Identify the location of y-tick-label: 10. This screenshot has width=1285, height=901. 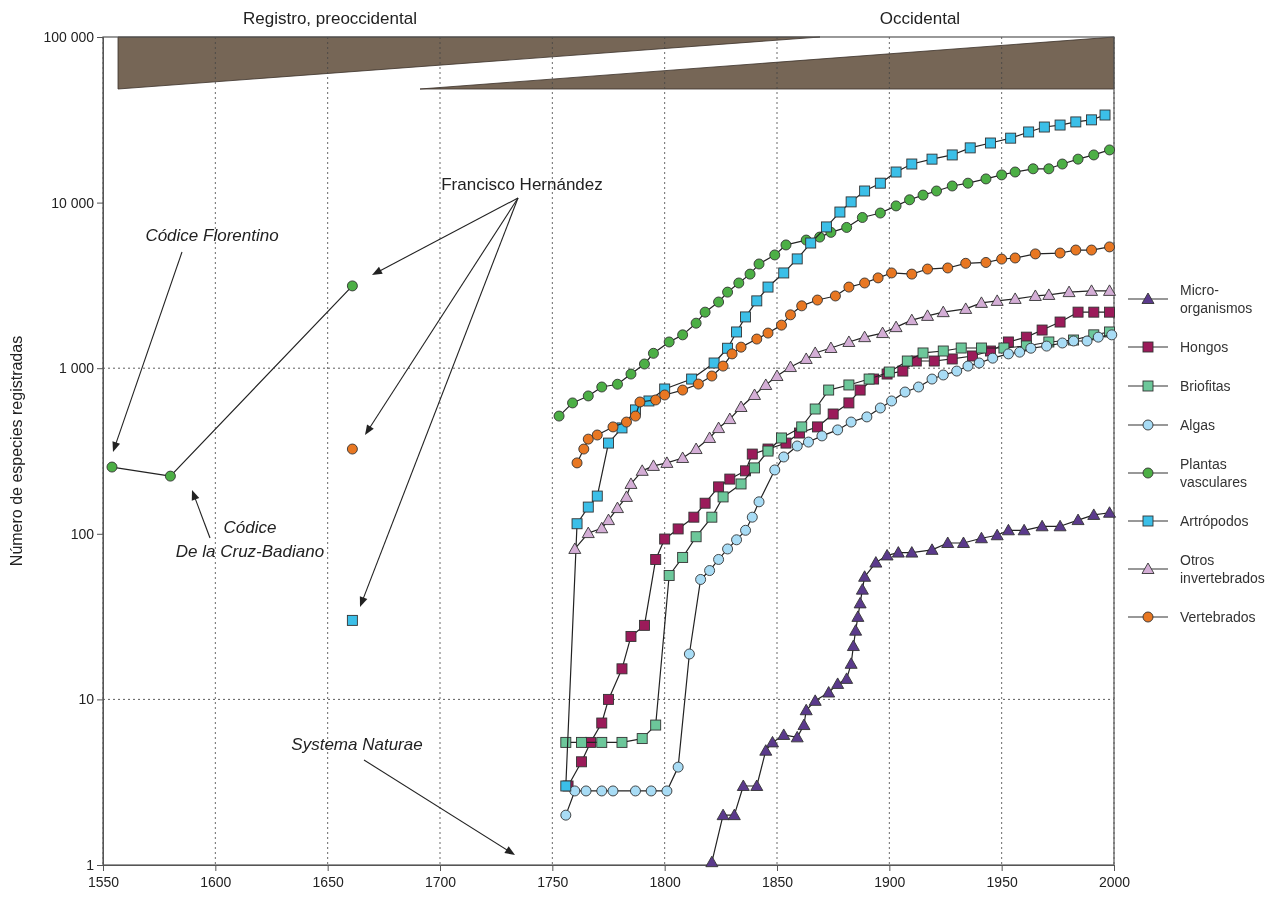
(86, 699).